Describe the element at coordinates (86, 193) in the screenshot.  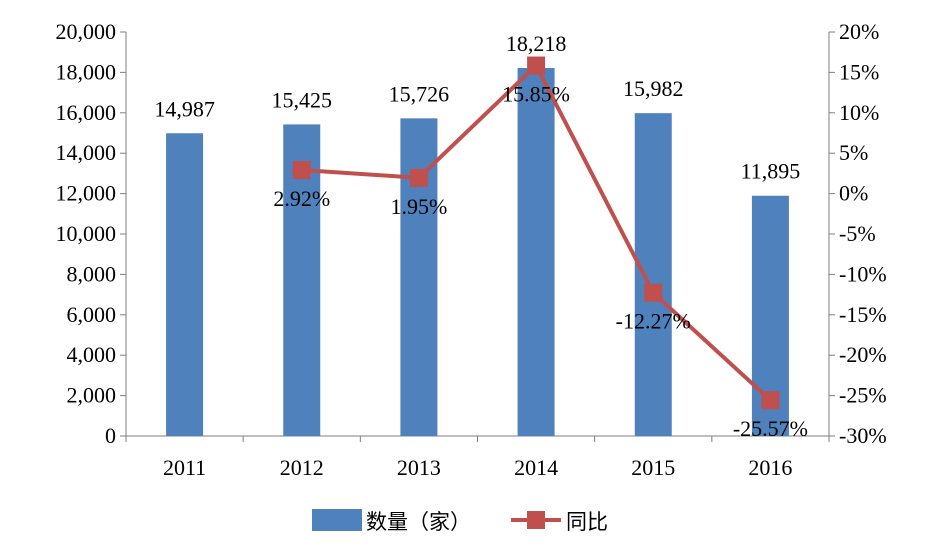
I see `y-tick-label-left: 12,000` at that location.